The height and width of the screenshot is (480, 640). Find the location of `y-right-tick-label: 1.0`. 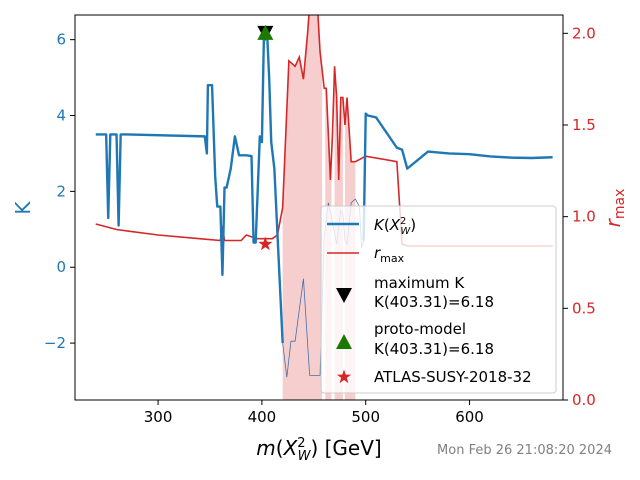

y-right-tick-label: 1.0 is located at coordinates (584, 217).